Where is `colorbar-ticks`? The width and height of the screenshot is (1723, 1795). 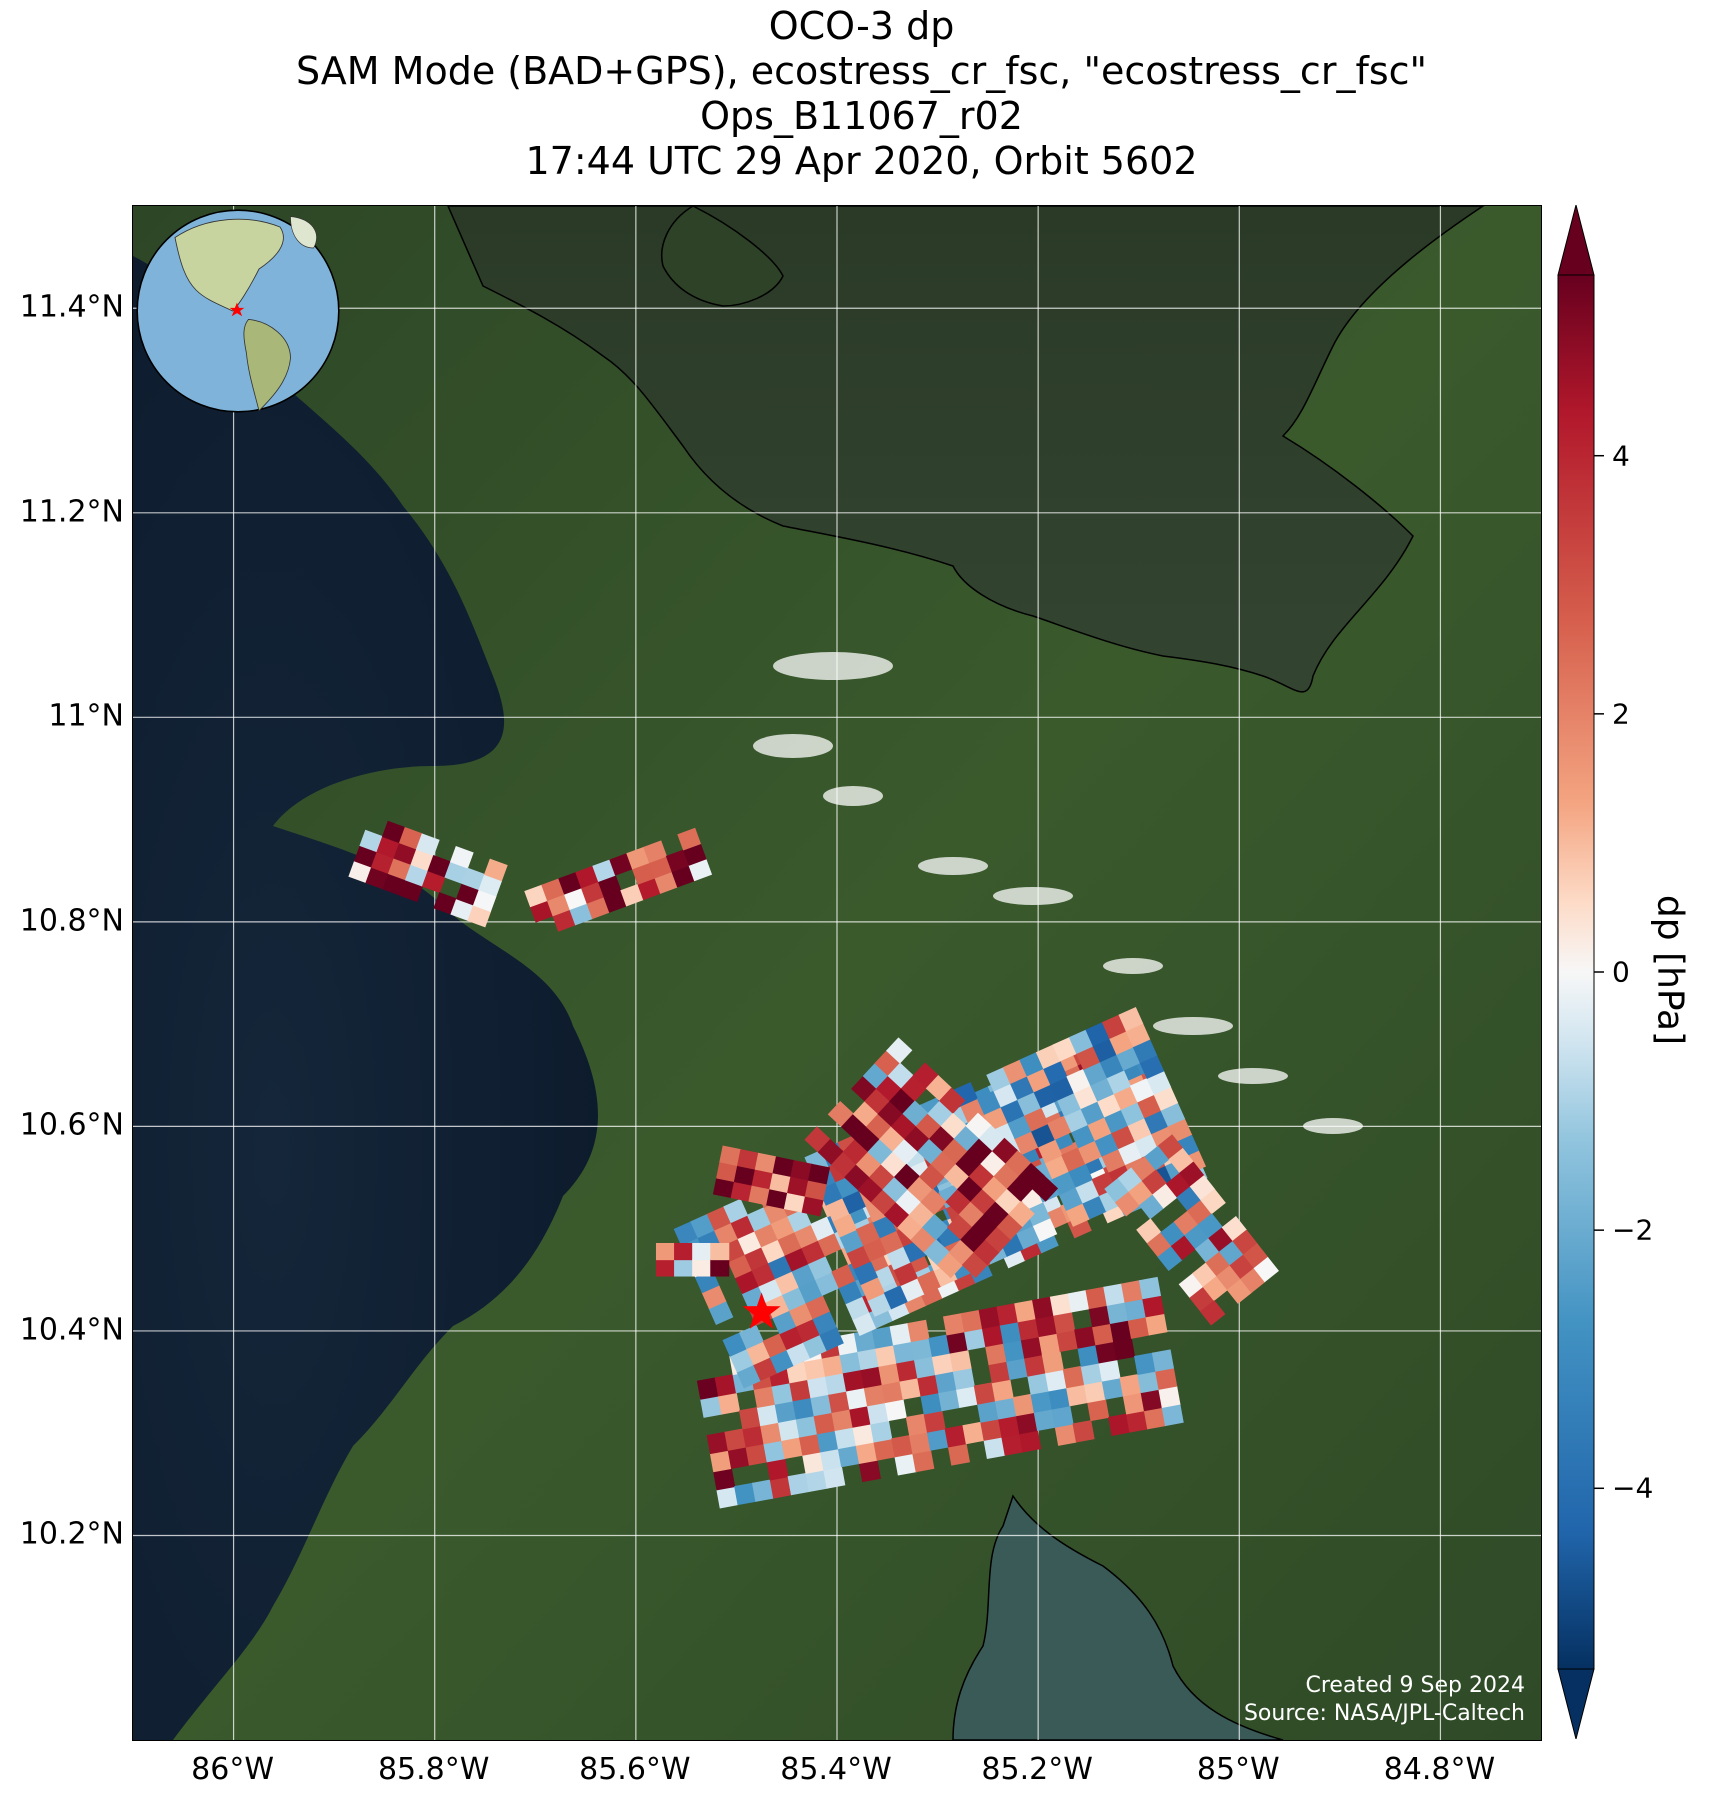 colorbar-ticks is located at coordinates (1599, 972).